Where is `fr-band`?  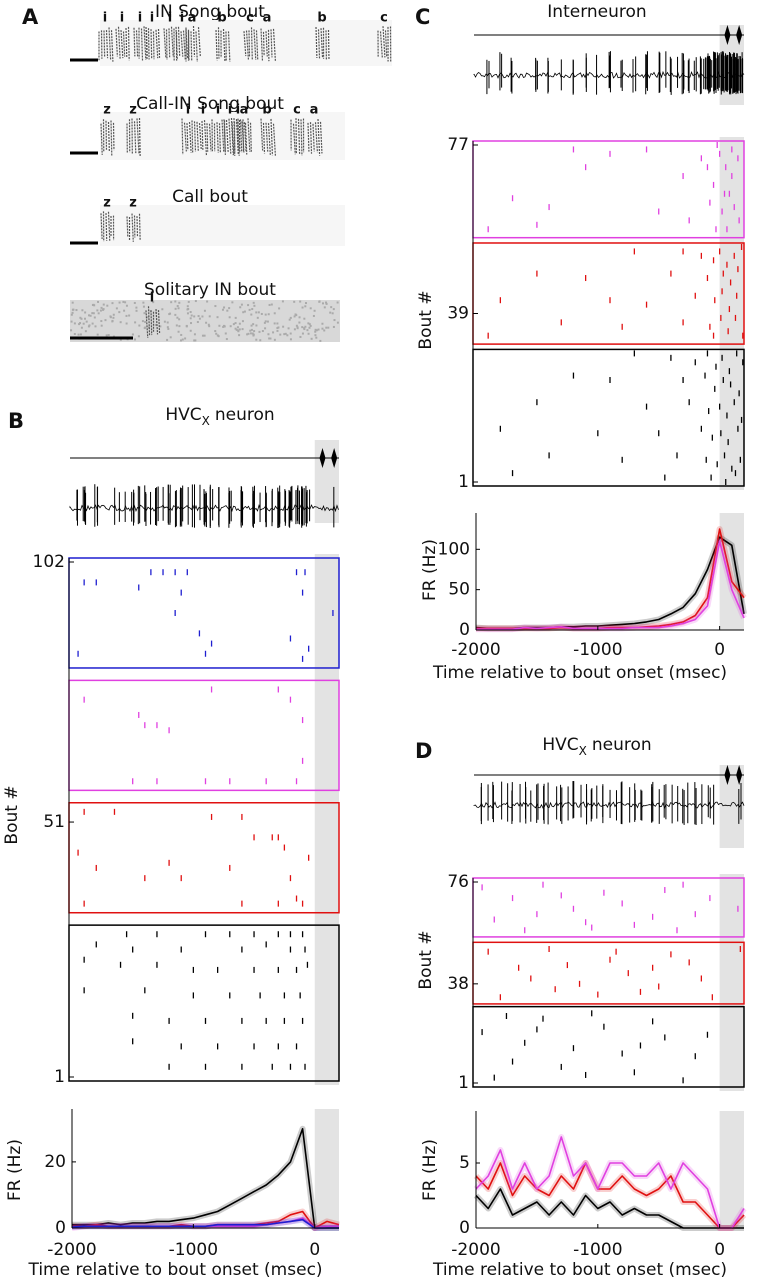 fr-band is located at coordinates (611, 585).